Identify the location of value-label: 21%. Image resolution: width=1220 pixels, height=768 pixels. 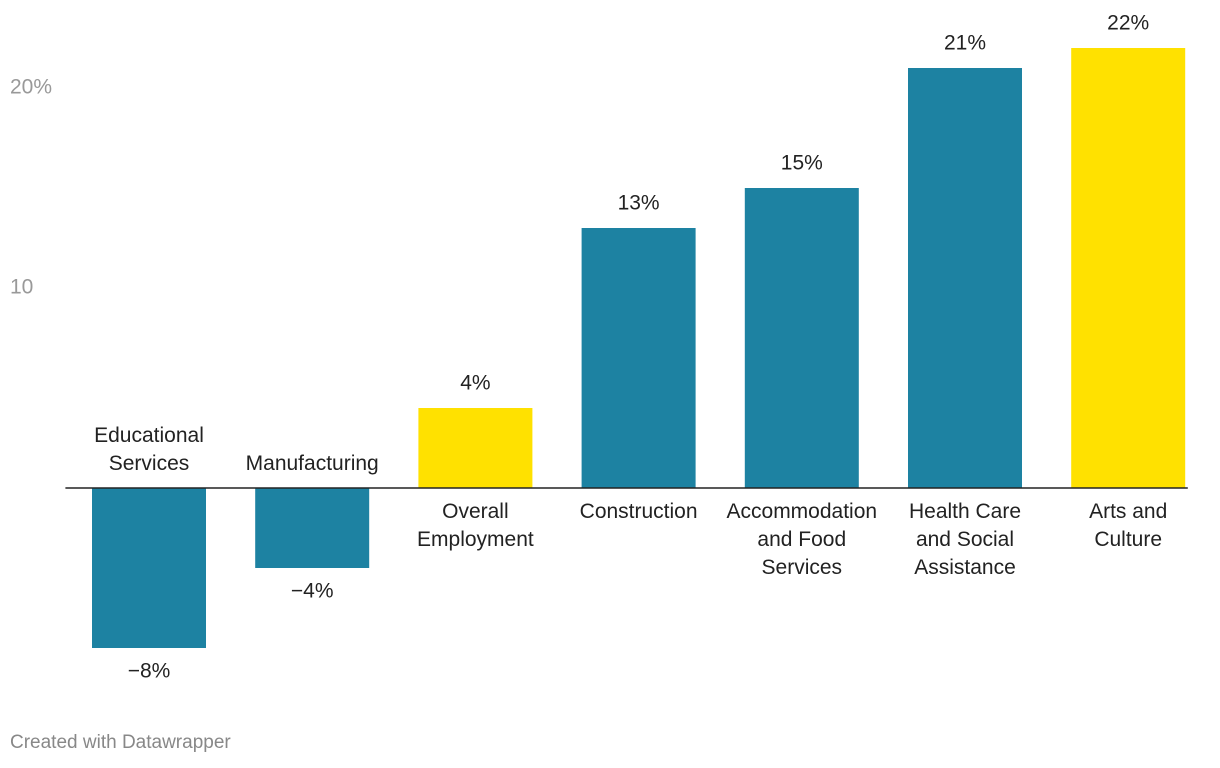
(965, 43).